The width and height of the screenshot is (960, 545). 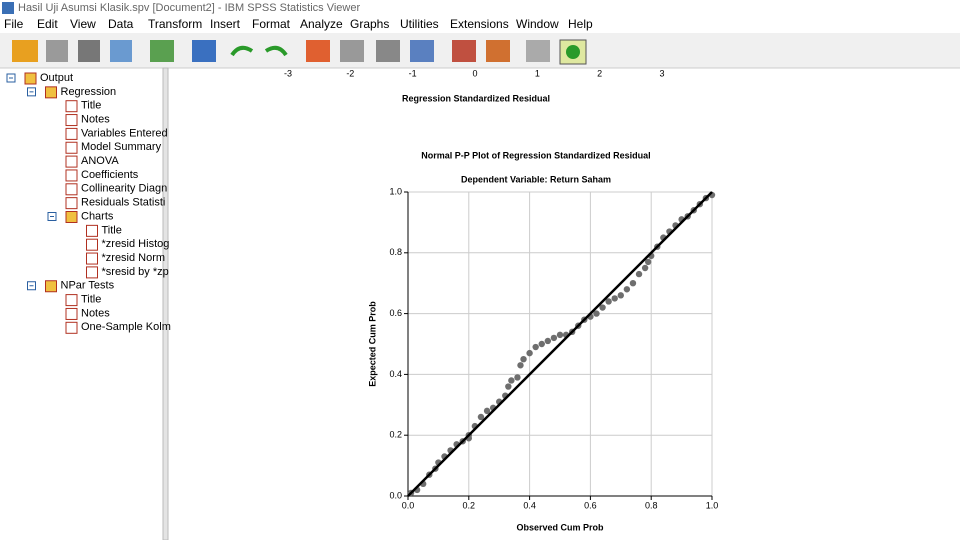 What do you see at coordinates (271, 24) in the screenshot?
I see `menu-item: Format` at bounding box center [271, 24].